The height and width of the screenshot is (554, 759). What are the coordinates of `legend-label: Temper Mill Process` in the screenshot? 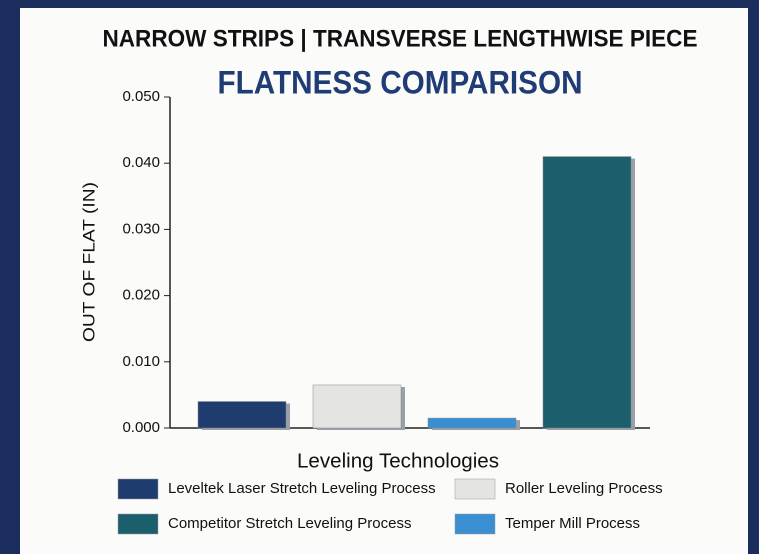 It's located at (572, 523).